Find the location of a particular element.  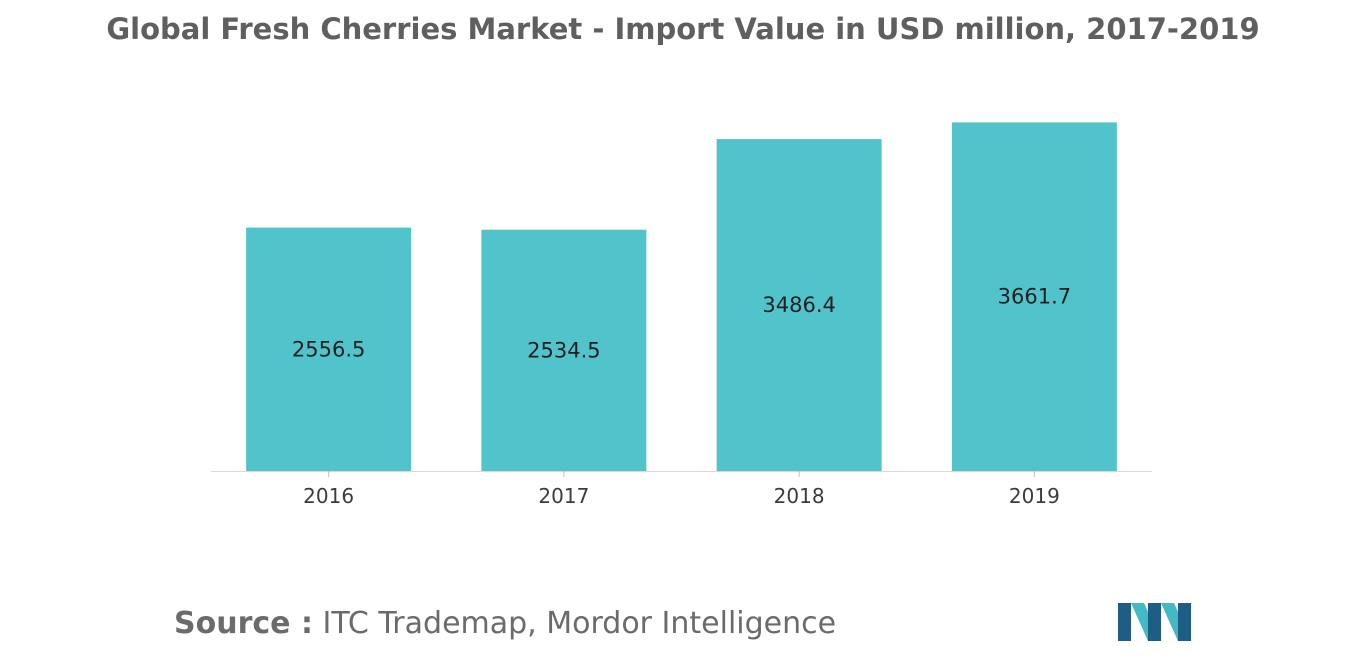

value-label-2016: 2556.5 is located at coordinates (328, 349).